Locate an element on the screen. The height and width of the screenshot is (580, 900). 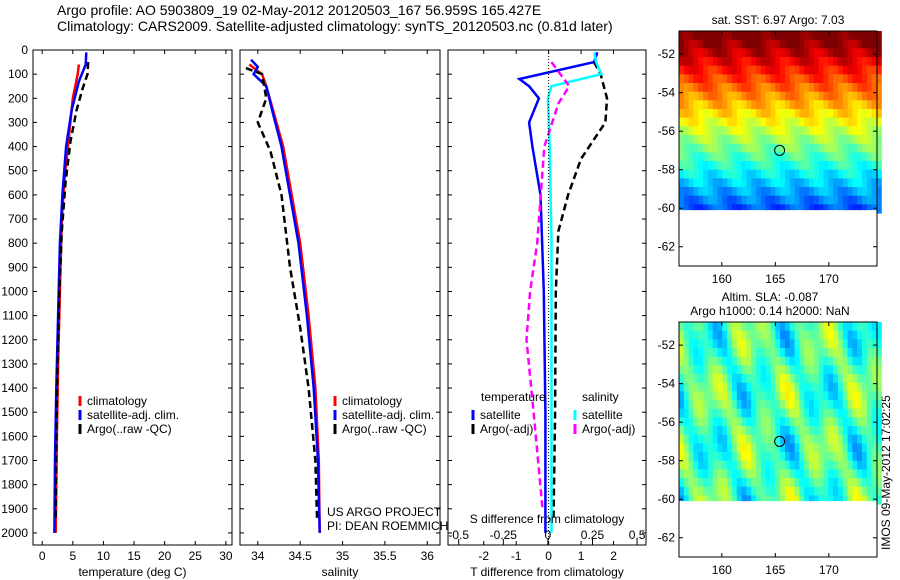
y-tick-label: 900 is located at coordinates (18, 267).